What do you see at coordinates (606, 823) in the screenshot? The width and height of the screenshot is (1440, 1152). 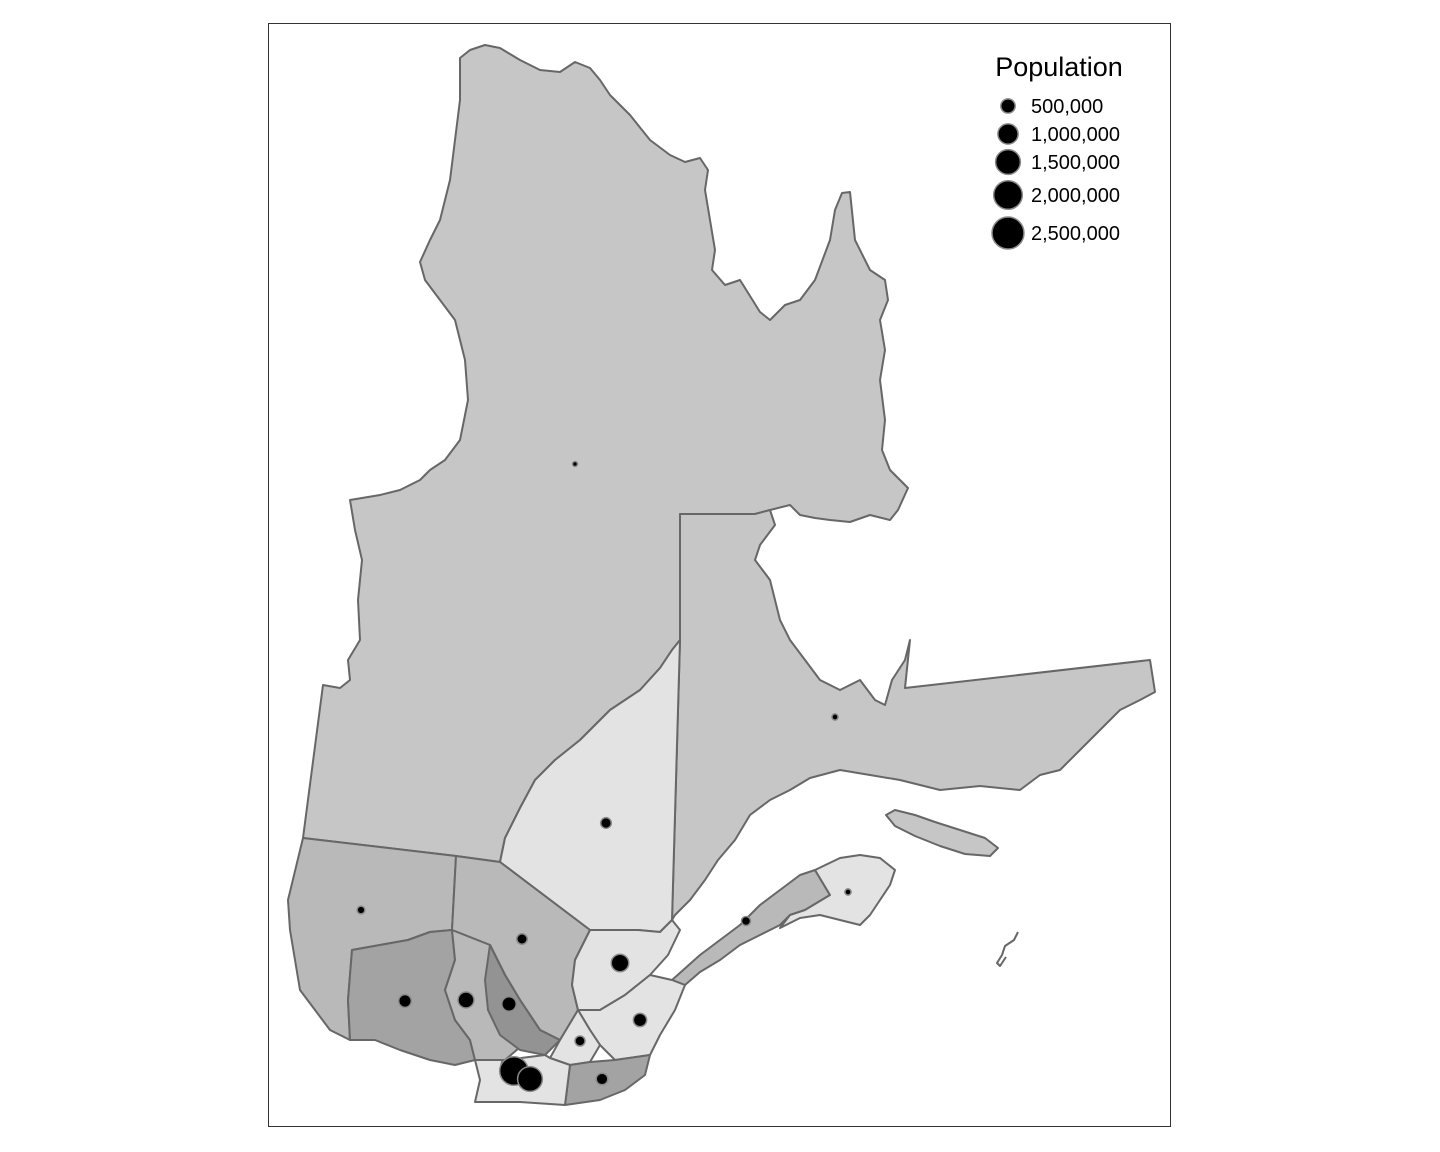 I see `population-symbol-saguenay-lac-saint-jean` at bounding box center [606, 823].